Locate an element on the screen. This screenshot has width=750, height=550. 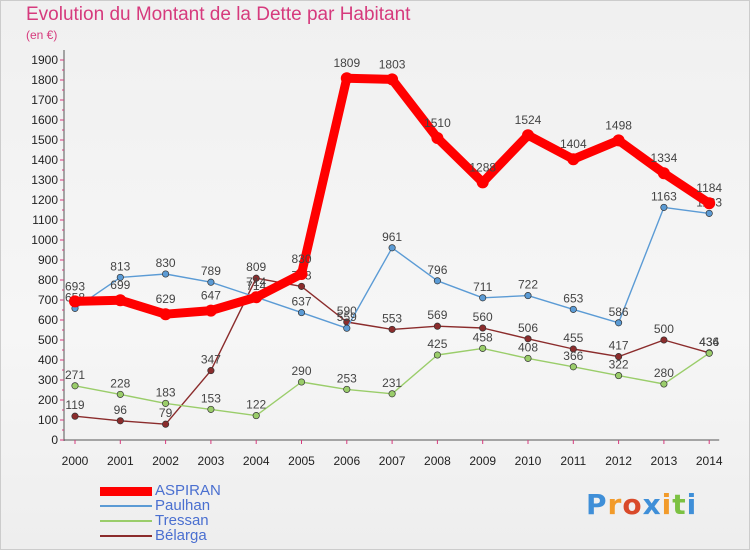
proxiti-logo: Proxiti is located at coordinates (641, 504).